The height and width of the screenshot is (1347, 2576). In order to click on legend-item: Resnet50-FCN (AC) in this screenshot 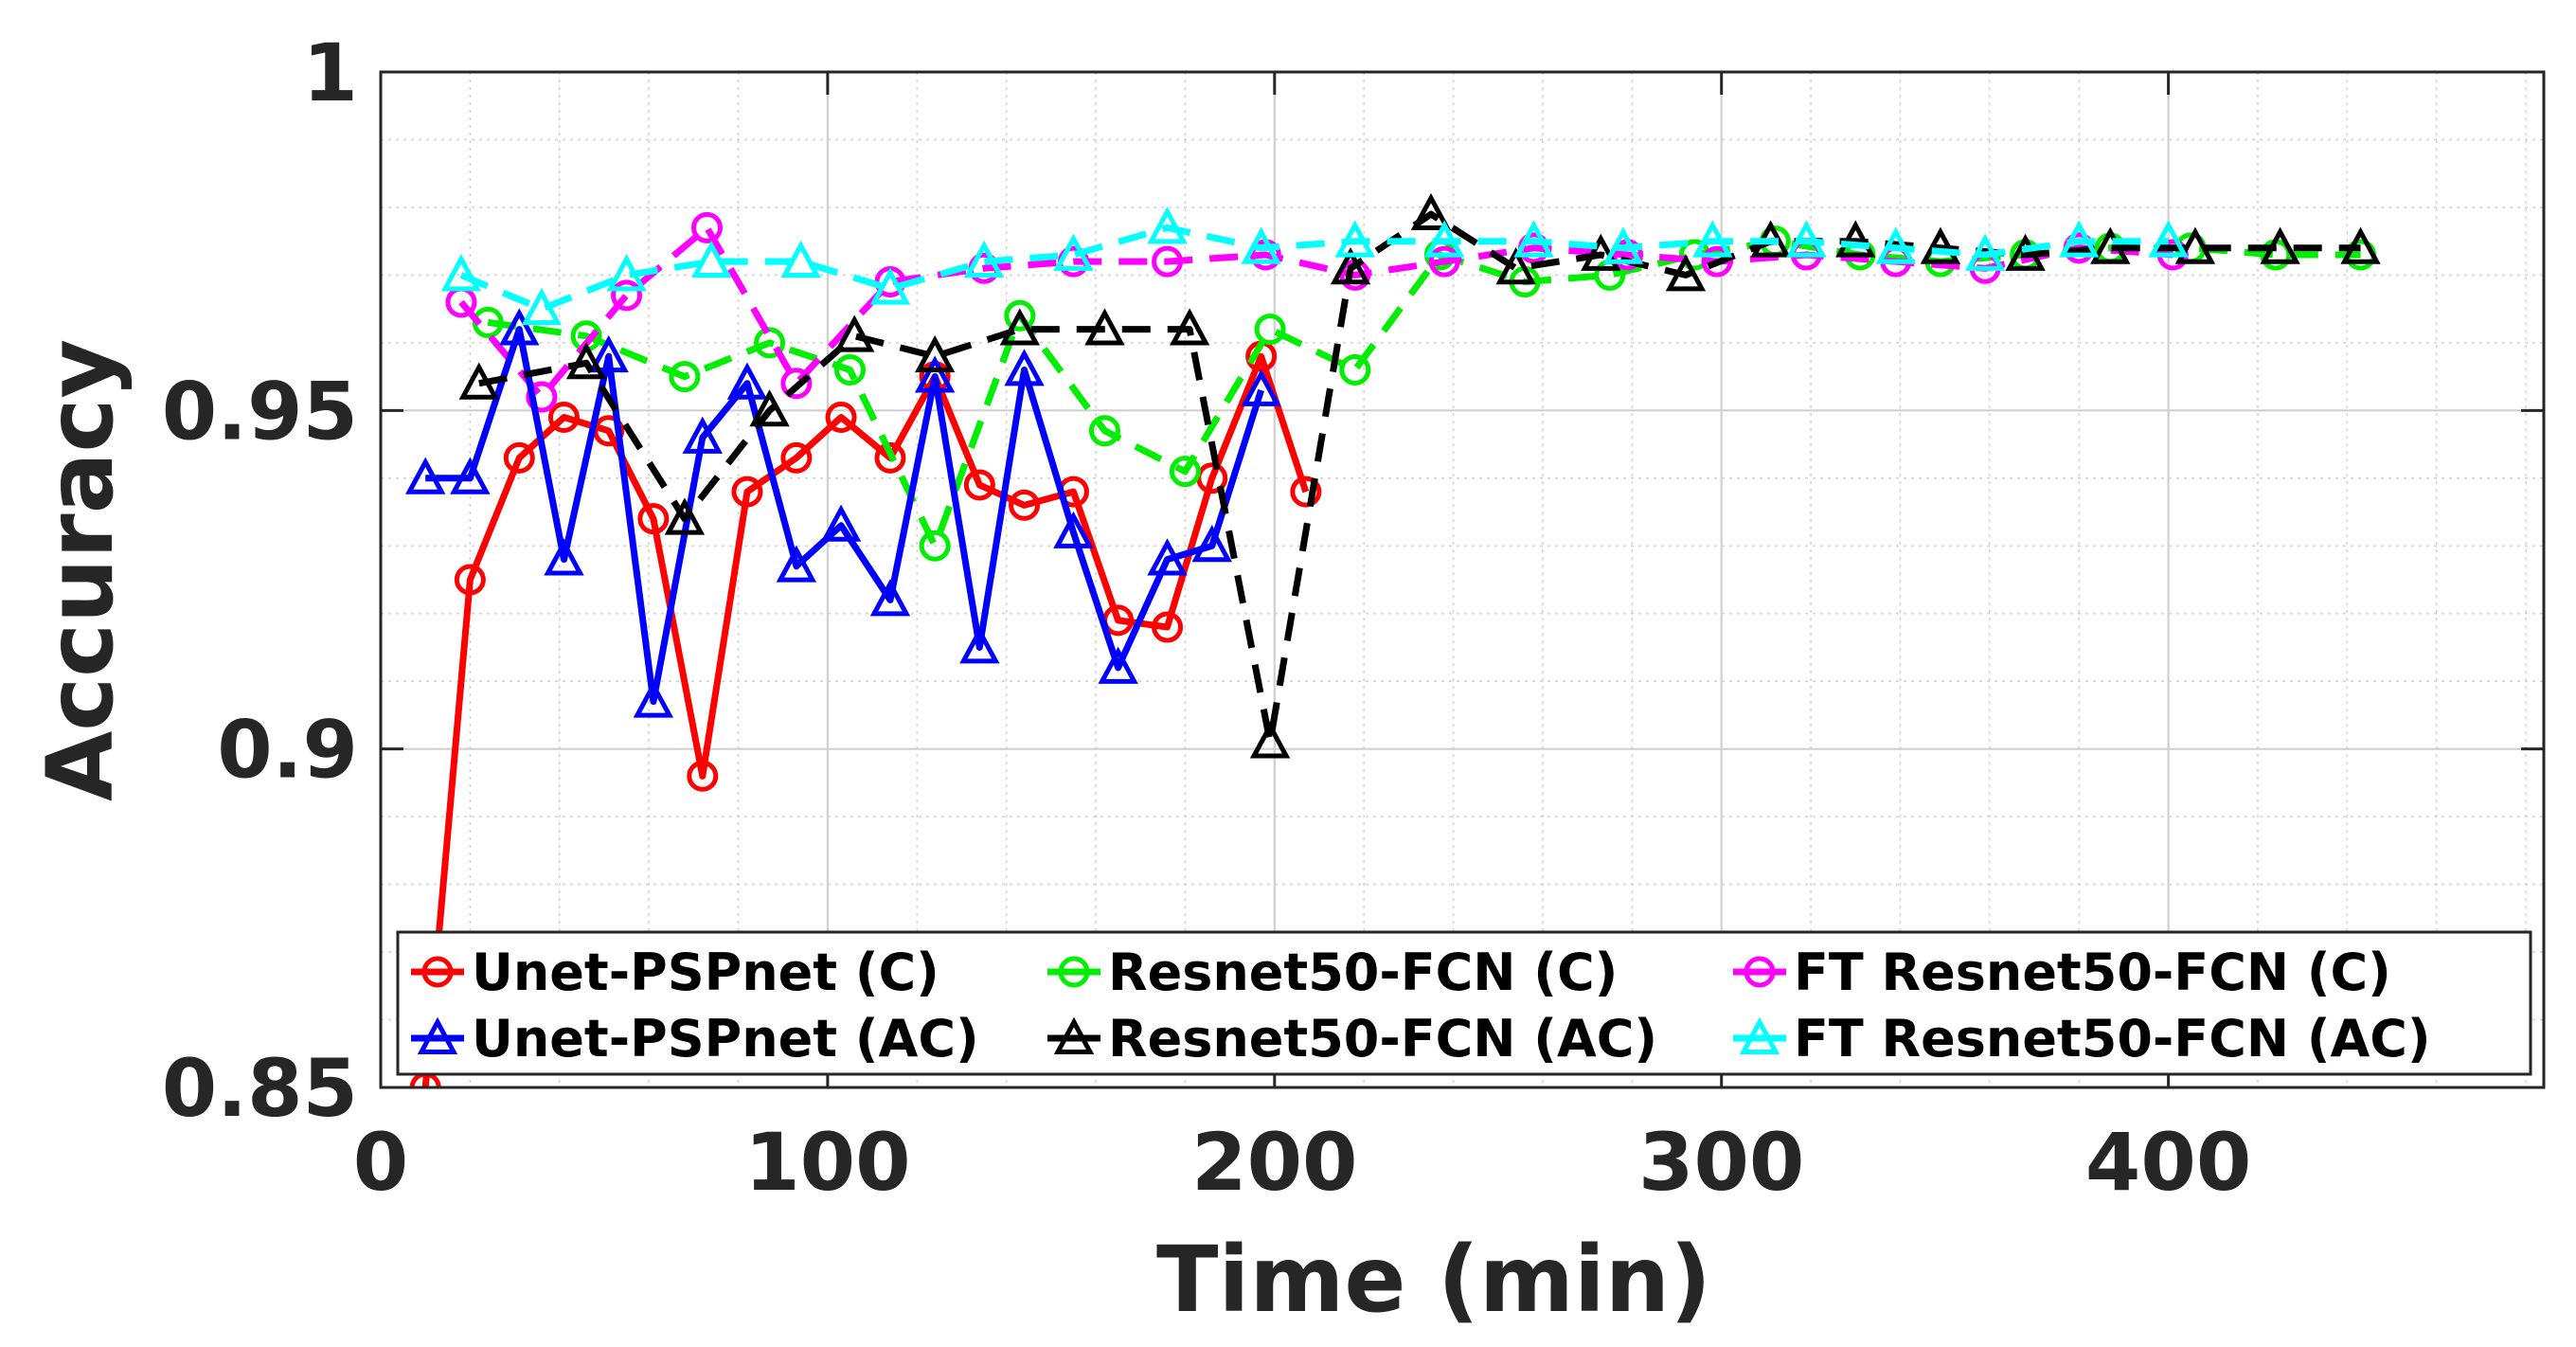, I will do `click(1352, 1039)`.